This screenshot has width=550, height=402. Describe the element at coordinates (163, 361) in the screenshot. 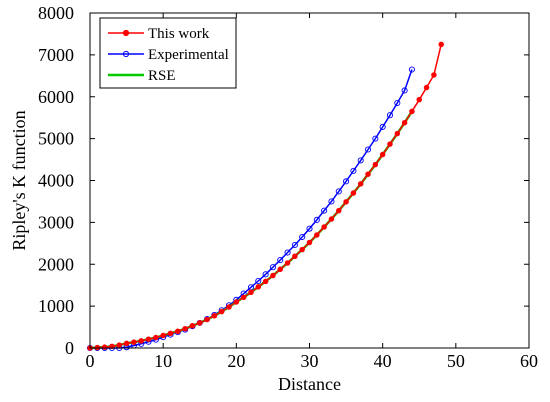

I see `x-tick-label: 10` at that location.